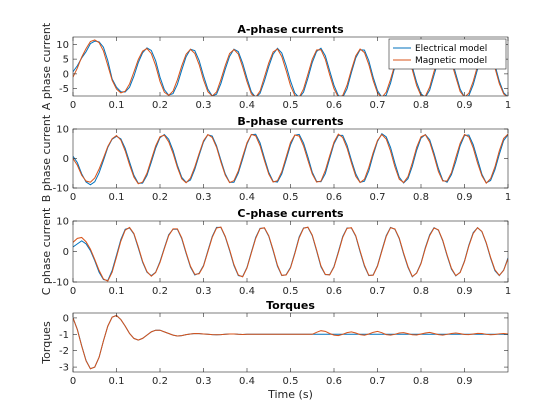 This screenshot has height=420, width=560. Describe the element at coordinates (290, 29) in the screenshot. I see `chart-title: A-phase currents` at that location.